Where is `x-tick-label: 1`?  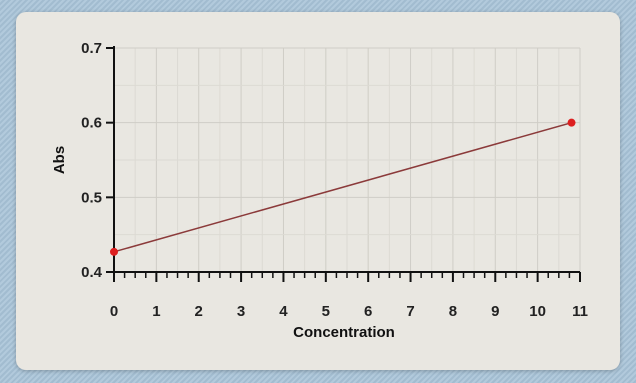 x-tick-label: 1 is located at coordinates (156, 311).